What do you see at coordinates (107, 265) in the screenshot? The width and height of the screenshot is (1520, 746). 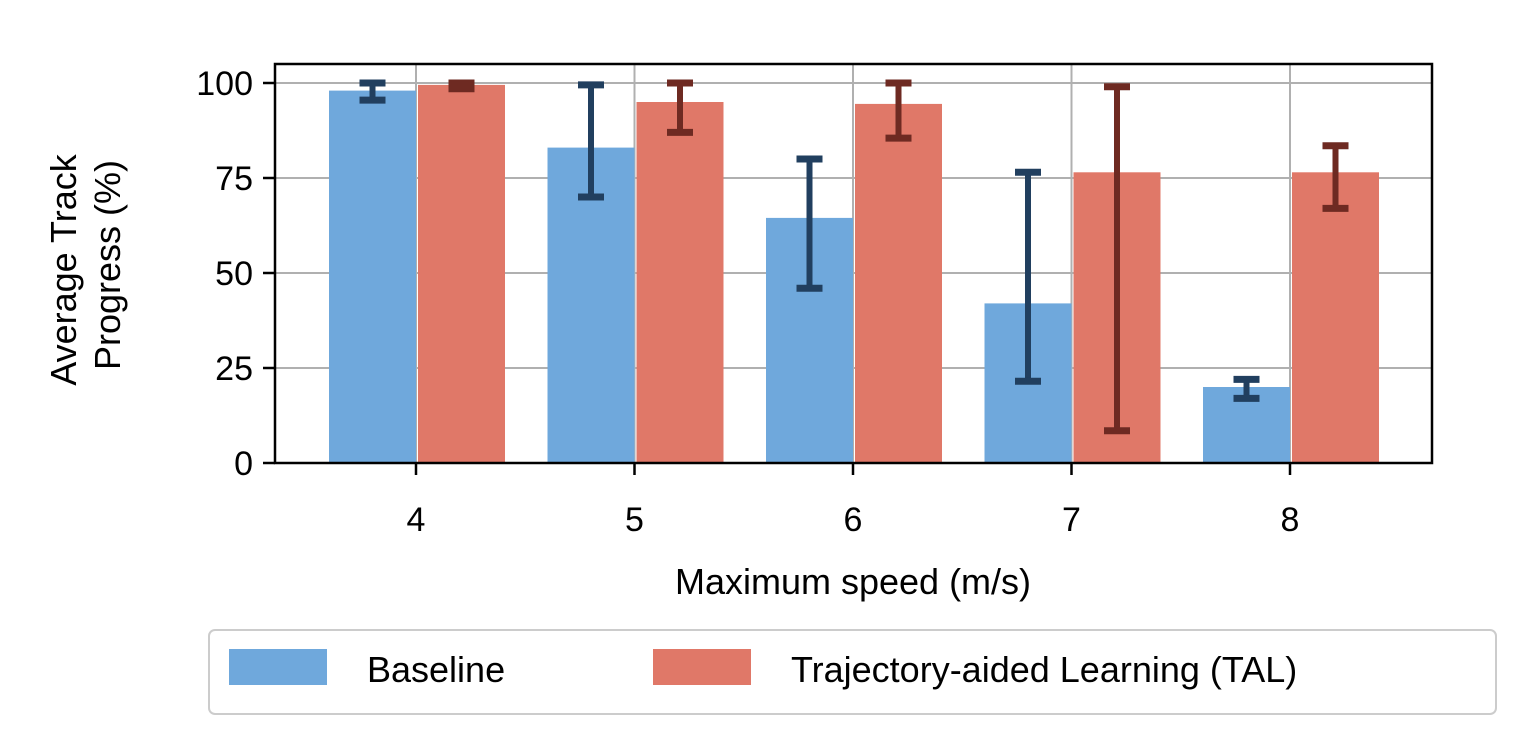 I see `y-axis-title-line-2: Progress (%)` at bounding box center [107, 265].